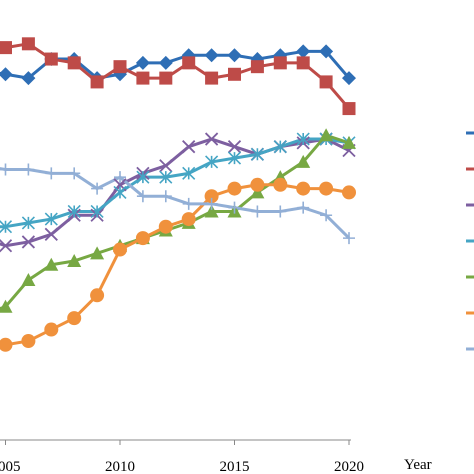 This screenshot has height=474, width=474. Describe the element at coordinates (120, 466) in the screenshot. I see `x-tick-label: 2010` at that location.